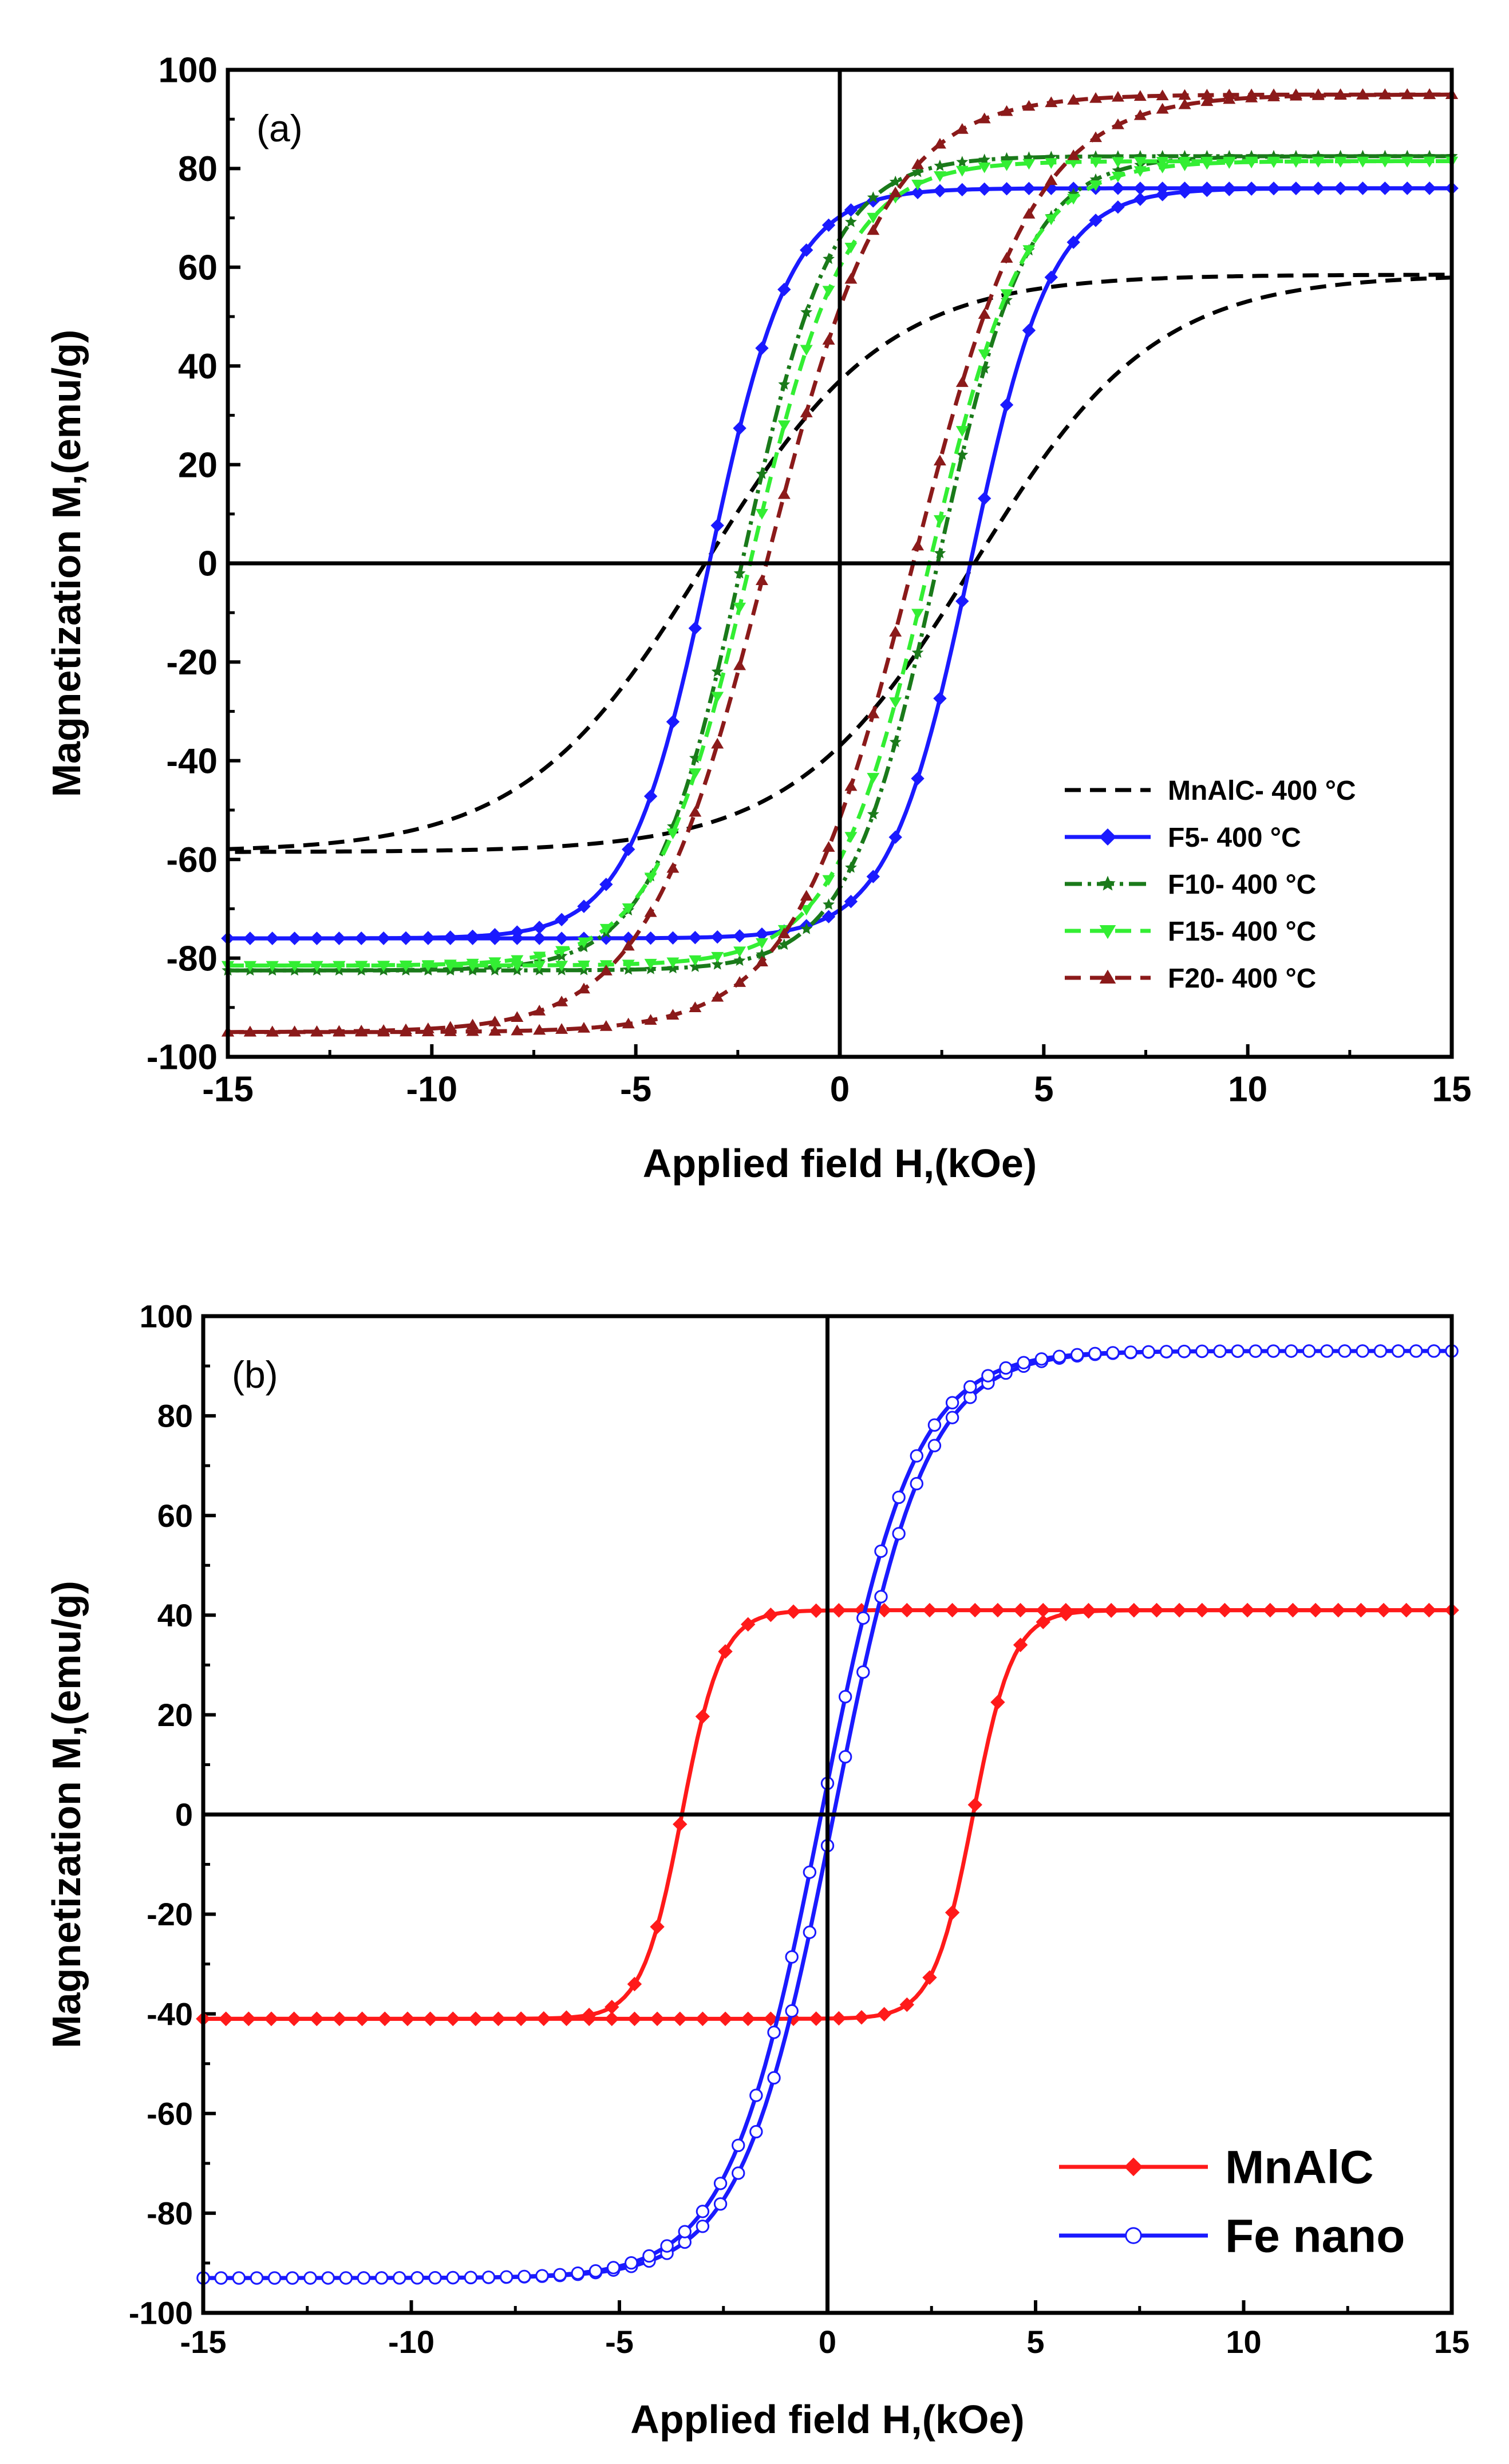 This screenshot has width=1509, height=2464. What do you see at coordinates (161, 2313) in the screenshot?
I see `y-tick-label: -100` at bounding box center [161, 2313].